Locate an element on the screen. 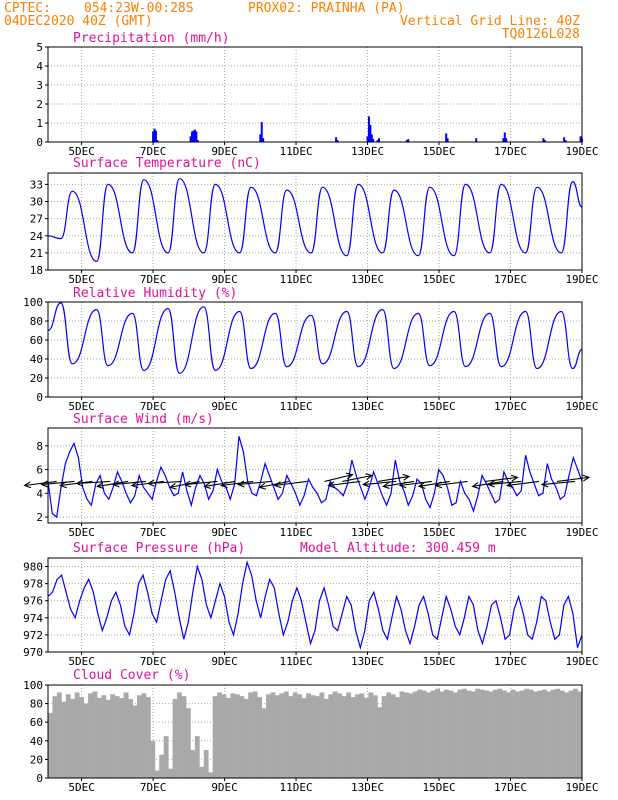  wind-series-line is located at coordinates (315, 477).